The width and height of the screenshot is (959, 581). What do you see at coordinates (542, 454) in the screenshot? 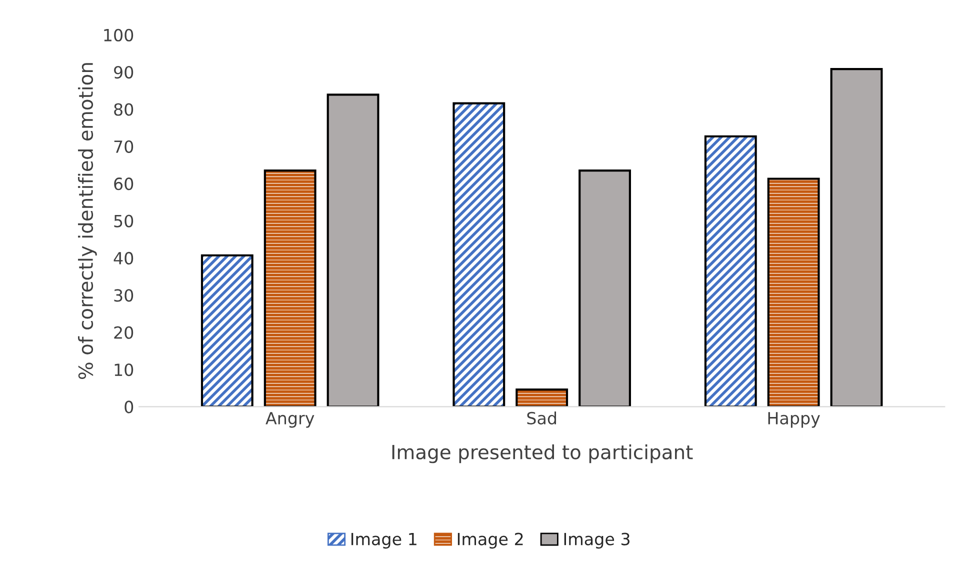
I see `x-axis-title: Image presented to participant` at bounding box center [542, 454].